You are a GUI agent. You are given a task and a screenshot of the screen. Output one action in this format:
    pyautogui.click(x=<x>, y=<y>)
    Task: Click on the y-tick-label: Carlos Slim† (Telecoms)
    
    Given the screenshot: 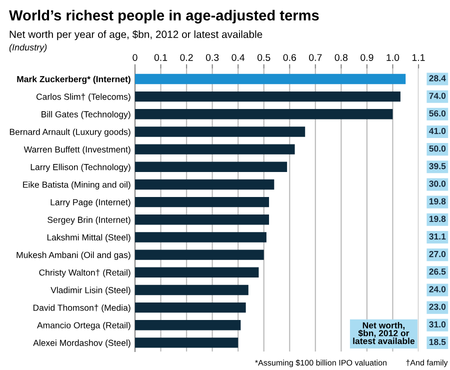 What is the action you would take?
    pyautogui.click(x=83, y=97)
    